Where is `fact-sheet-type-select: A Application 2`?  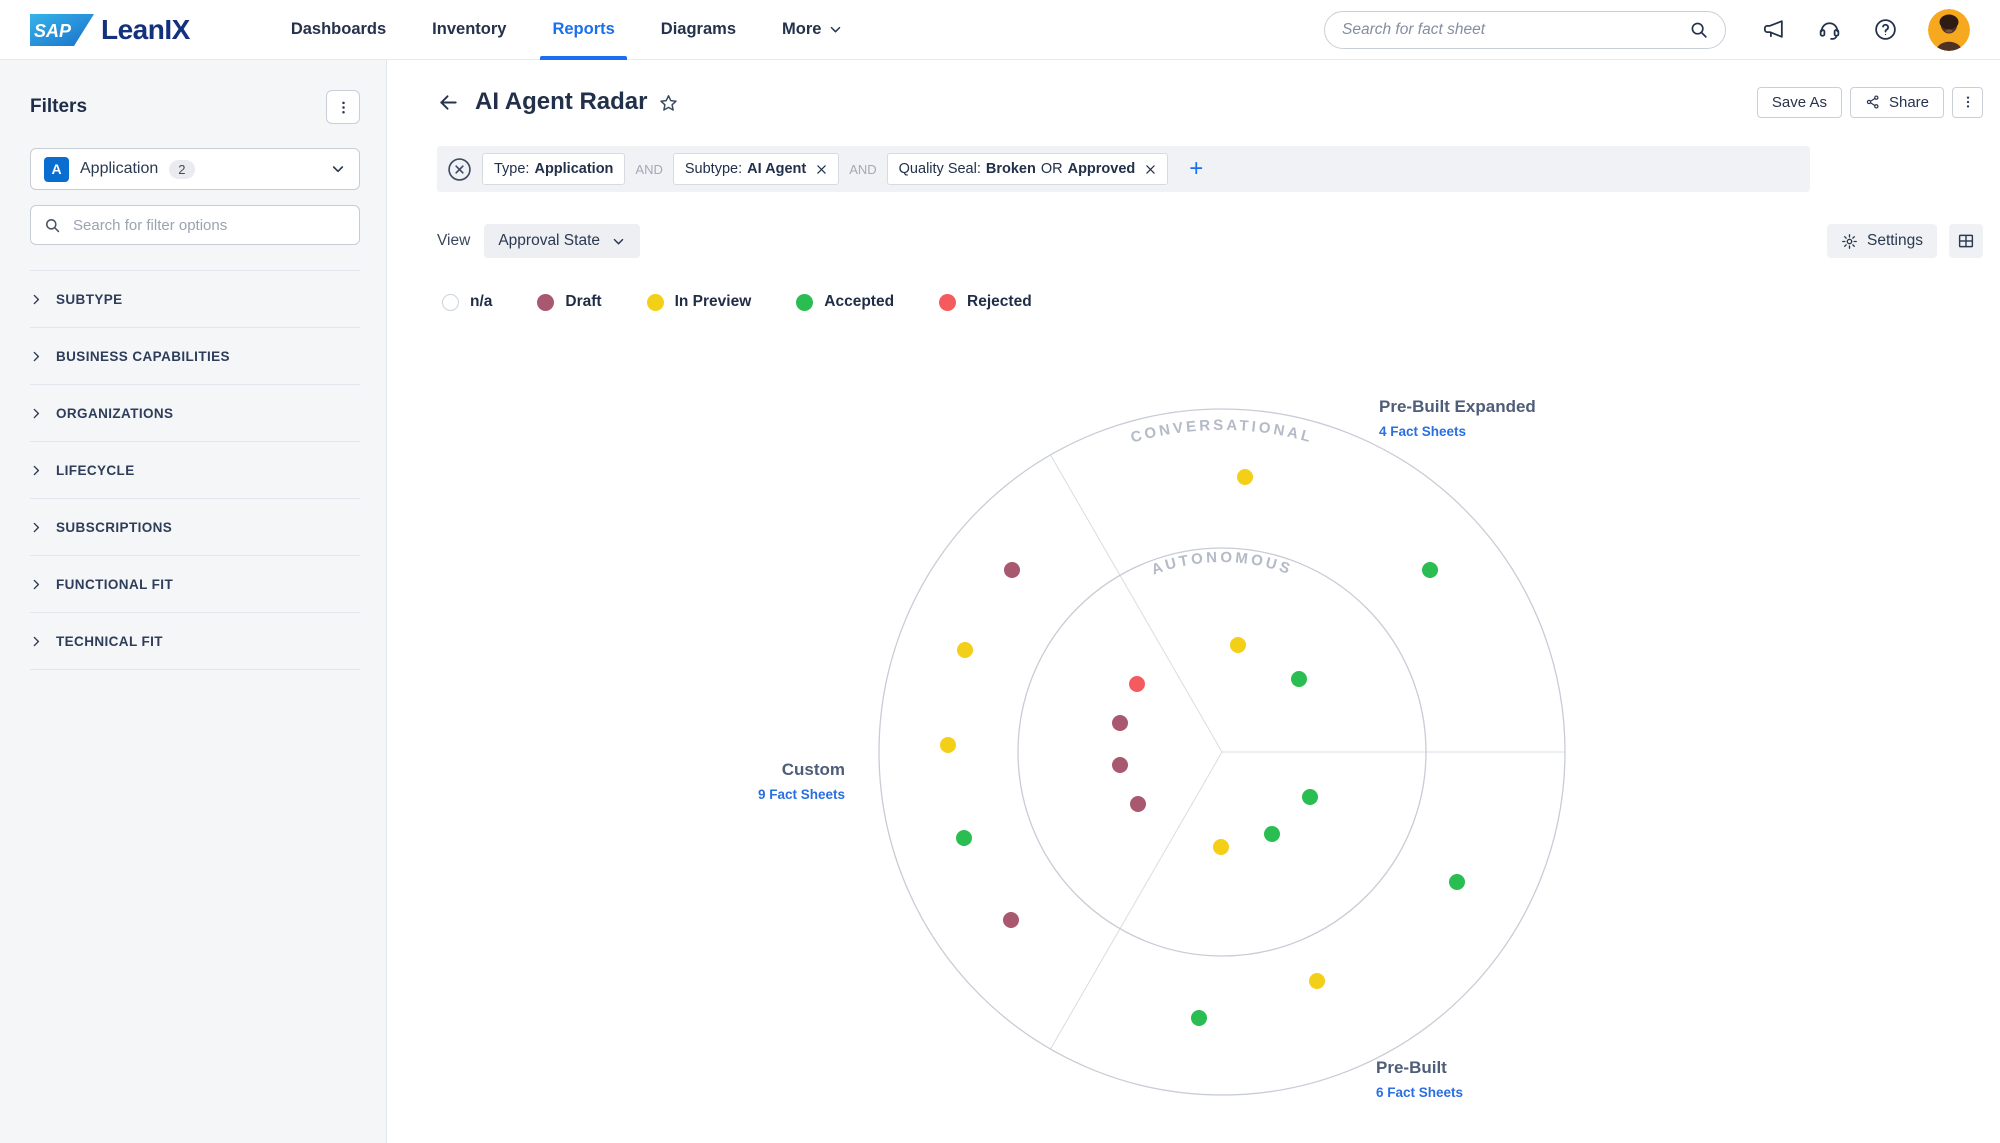
fact-sheet-type-select: A Application 2 is located at coordinates (195, 169).